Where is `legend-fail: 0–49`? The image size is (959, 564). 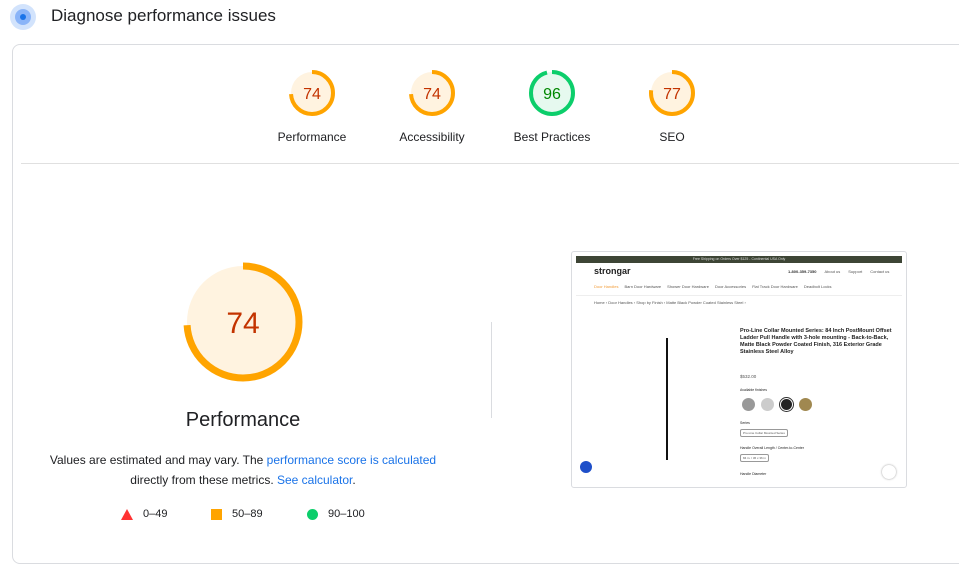 legend-fail: 0–49 is located at coordinates (144, 514).